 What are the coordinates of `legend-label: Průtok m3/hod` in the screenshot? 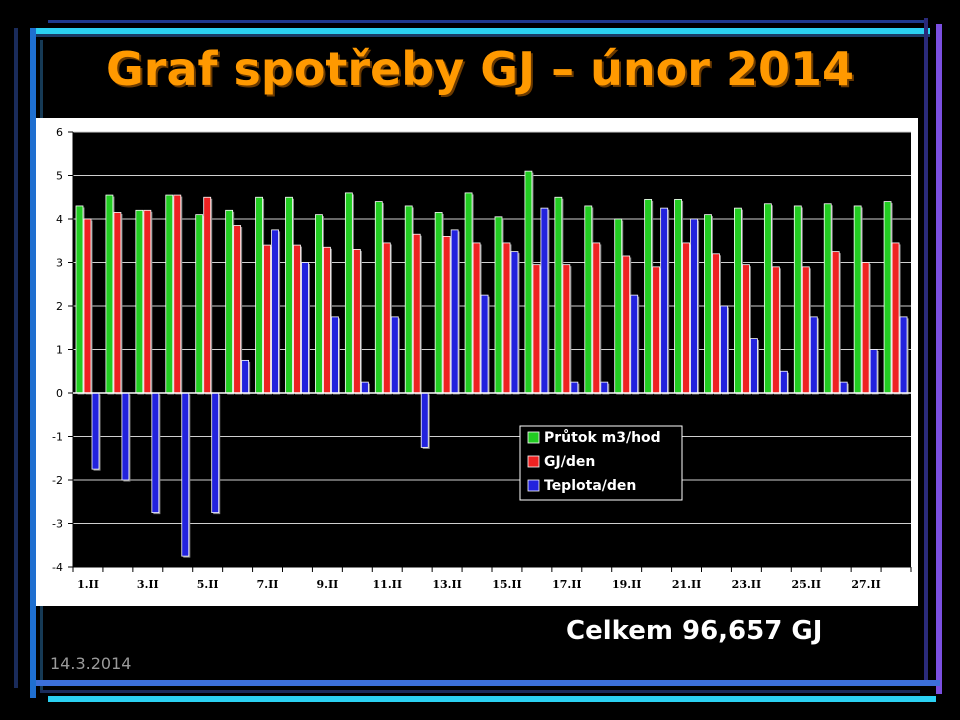 It's located at (602, 437).